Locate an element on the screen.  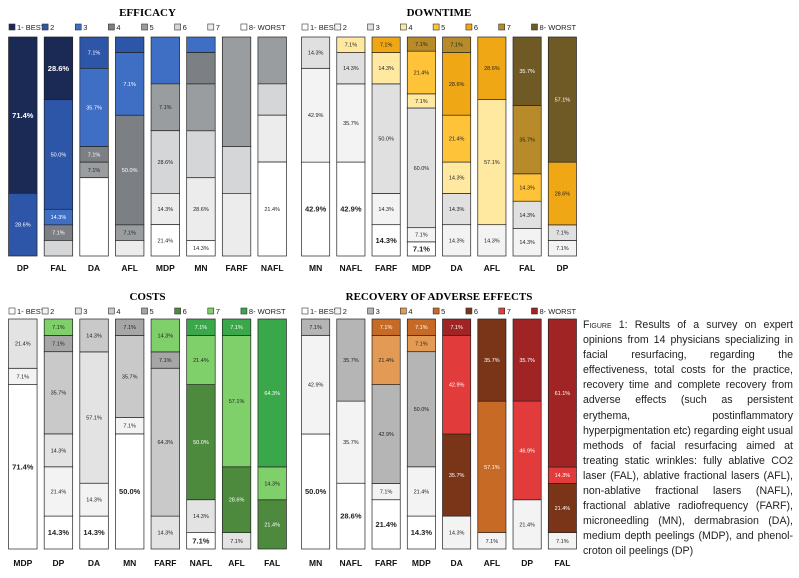
chart-title: COSTS is located at coordinates (147, 297).